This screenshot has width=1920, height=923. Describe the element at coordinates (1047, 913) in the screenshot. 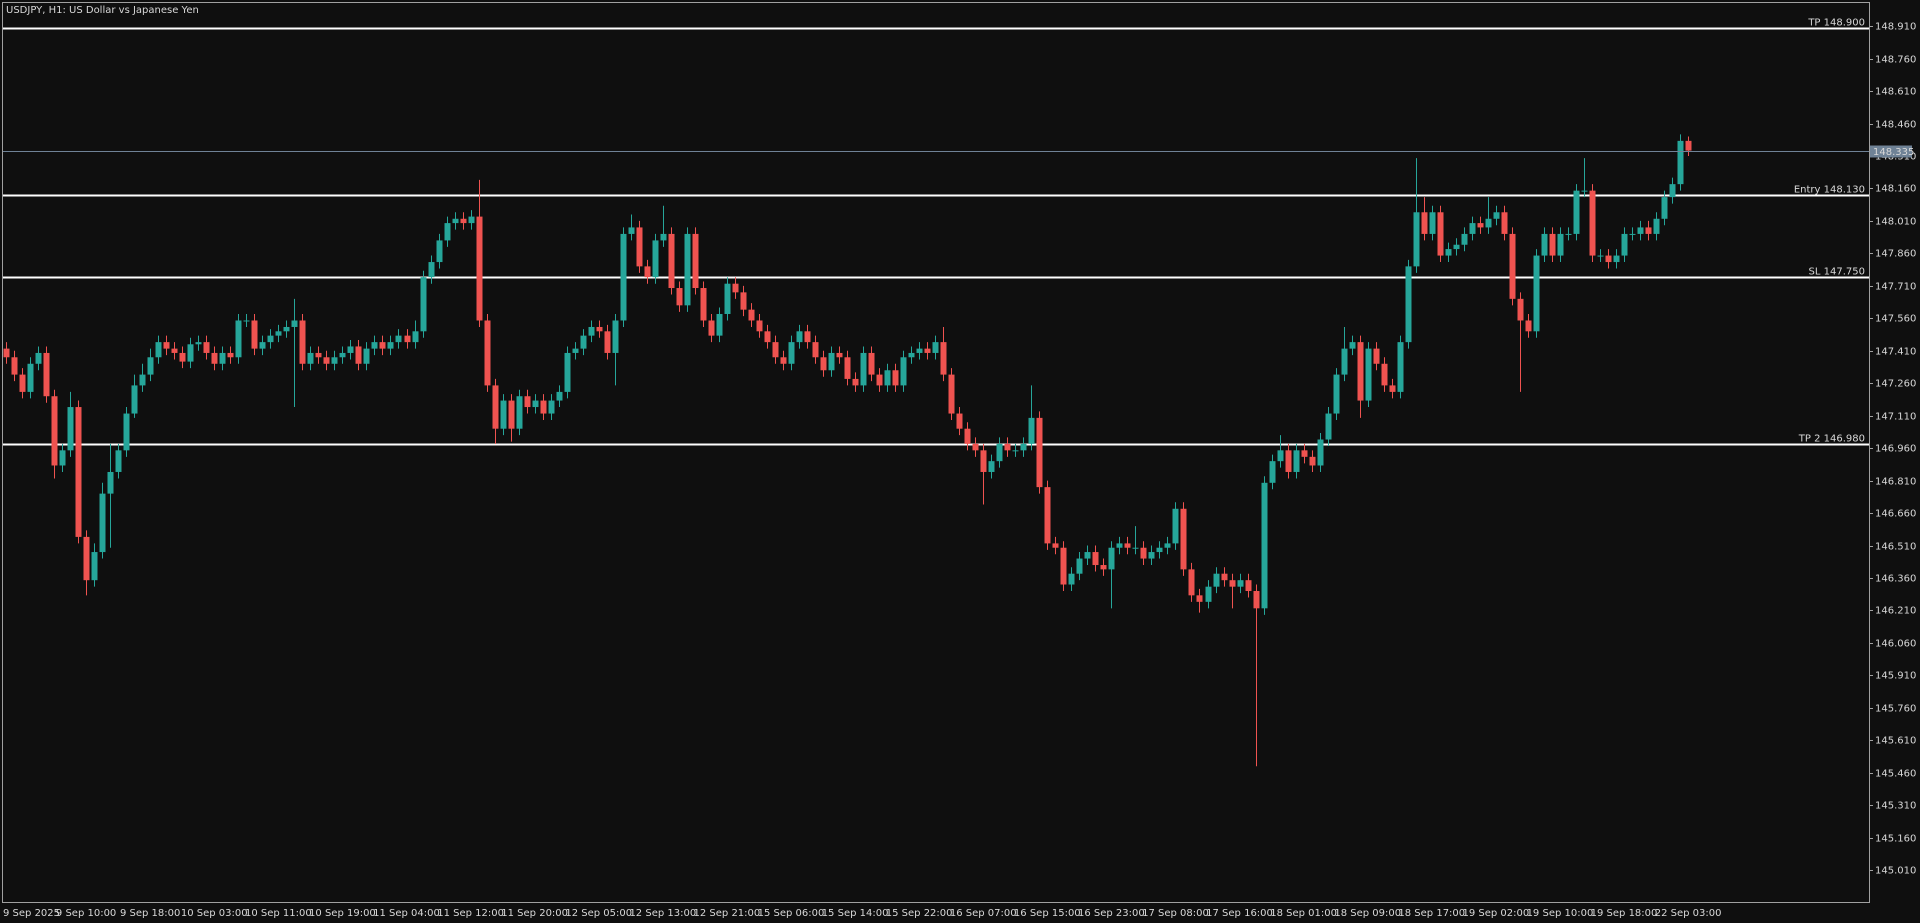

I see `x-tick-label: 16 Sep 15:00` at that location.